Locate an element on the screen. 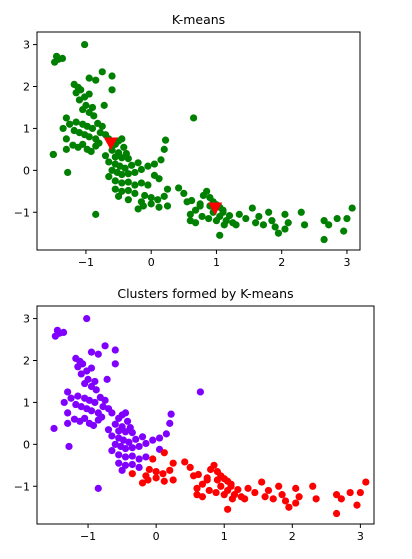  x-tick-label: 2 is located at coordinates (281, 262).